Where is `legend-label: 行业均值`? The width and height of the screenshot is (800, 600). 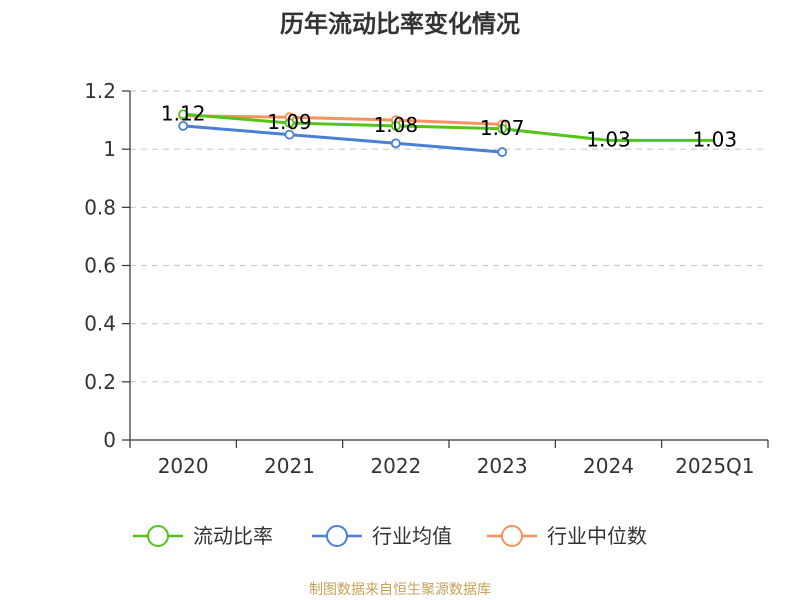 legend-label: 行业均值 is located at coordinates (412, 536).